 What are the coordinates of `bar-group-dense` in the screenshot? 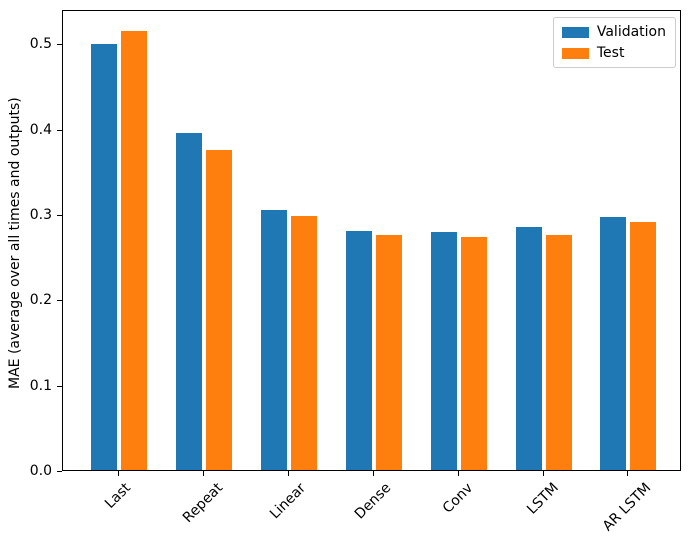 It's located at (373, 240).